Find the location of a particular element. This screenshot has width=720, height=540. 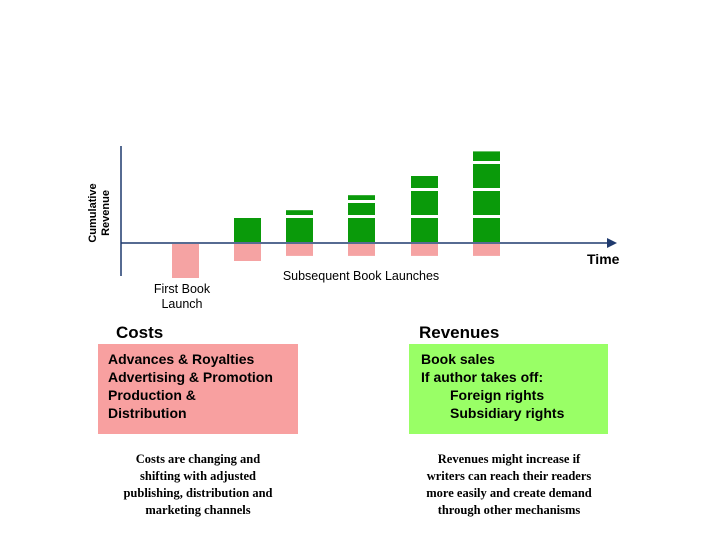

costs-note-line: shifting with adjusted is located at coordinates (198, 476).